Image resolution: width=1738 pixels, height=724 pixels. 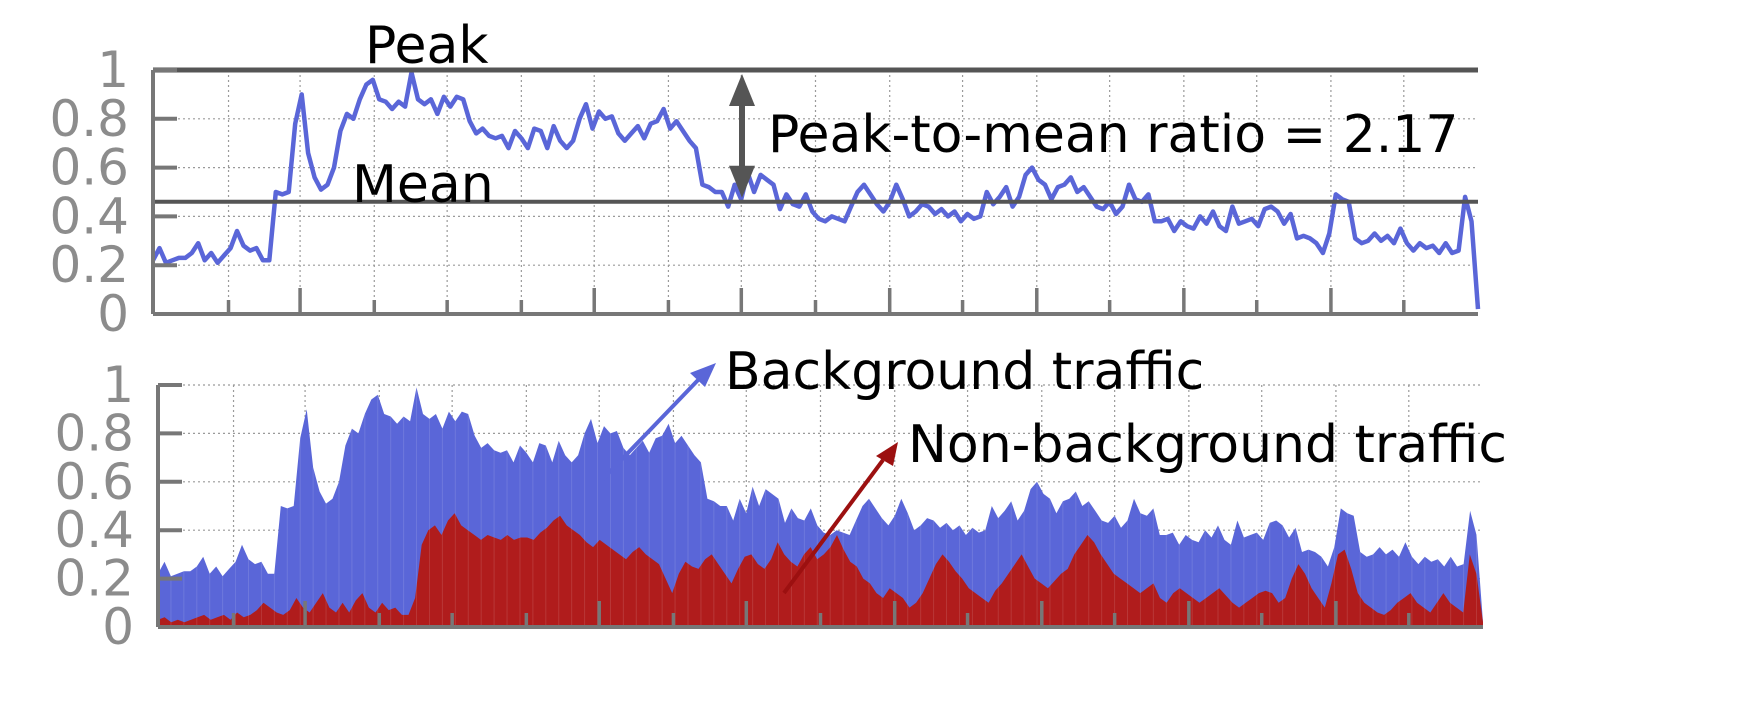 What do you see at coordinates (1113, 135) in the screenshot?
I see `peak-to-mean-ratio-label: Peak-to-mean ratio = 2.17` at bounding box center [1113, 135].